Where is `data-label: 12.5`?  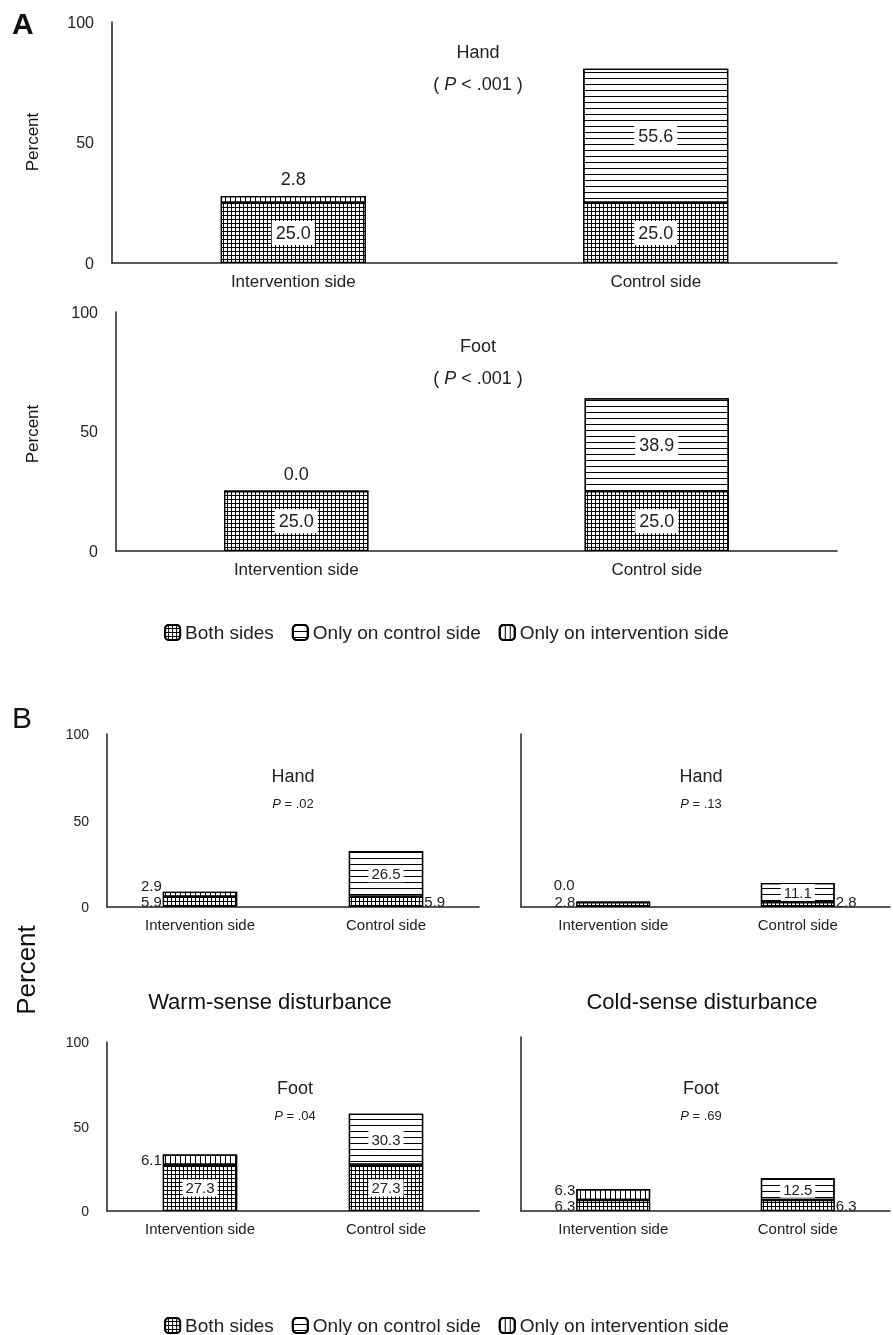 data-label: 12.5 is located at coordinates (798, 1189).